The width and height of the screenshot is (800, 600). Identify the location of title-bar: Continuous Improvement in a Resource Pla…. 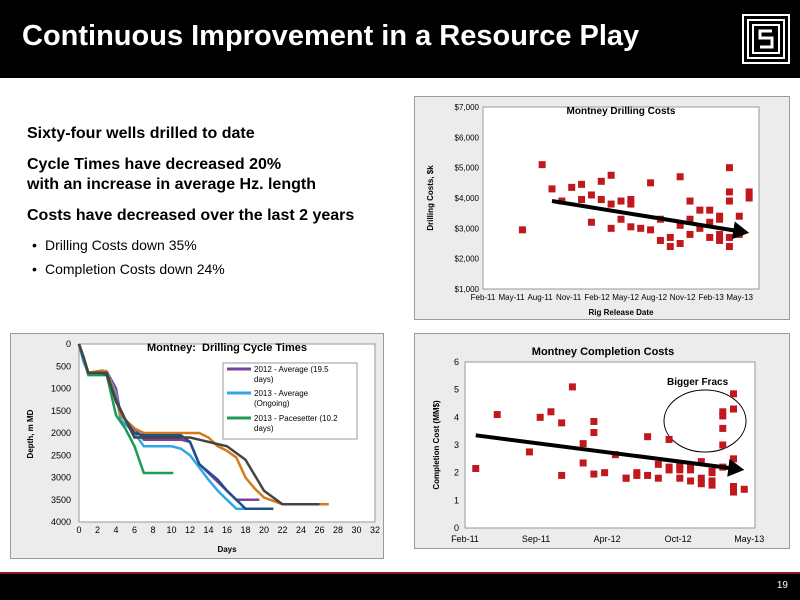
(400, 39).